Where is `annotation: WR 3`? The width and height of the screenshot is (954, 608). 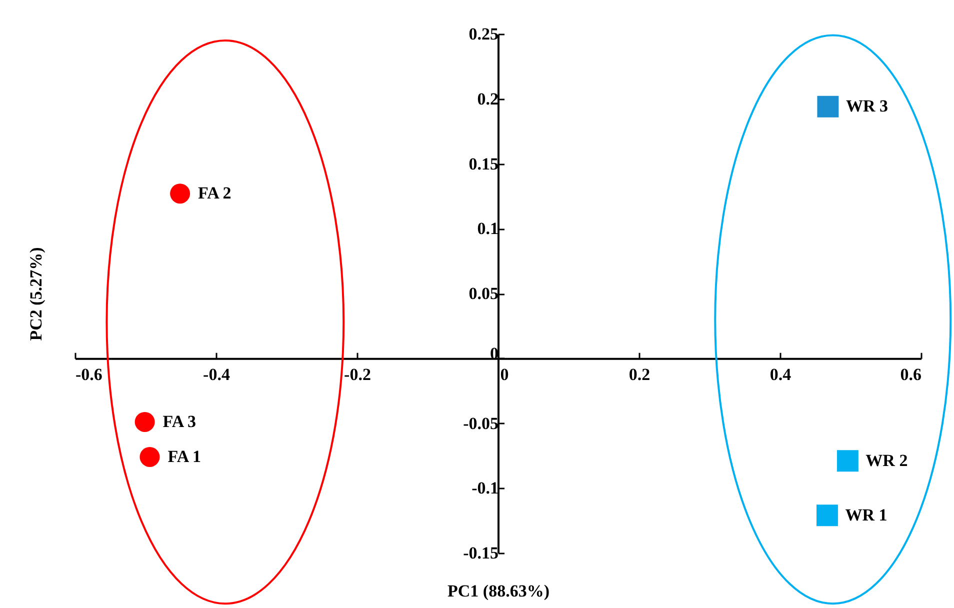 annotation: WR 3 is located at coordinates (867, 106).